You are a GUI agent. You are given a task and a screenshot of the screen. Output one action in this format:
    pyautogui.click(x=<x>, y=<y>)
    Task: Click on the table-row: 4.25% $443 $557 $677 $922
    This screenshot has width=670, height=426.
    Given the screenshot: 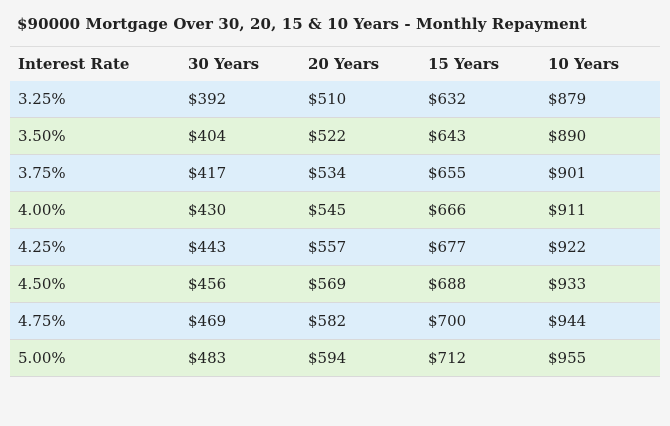 What is the action you would take?
    pyautogui.click(x=335, y=247)
    